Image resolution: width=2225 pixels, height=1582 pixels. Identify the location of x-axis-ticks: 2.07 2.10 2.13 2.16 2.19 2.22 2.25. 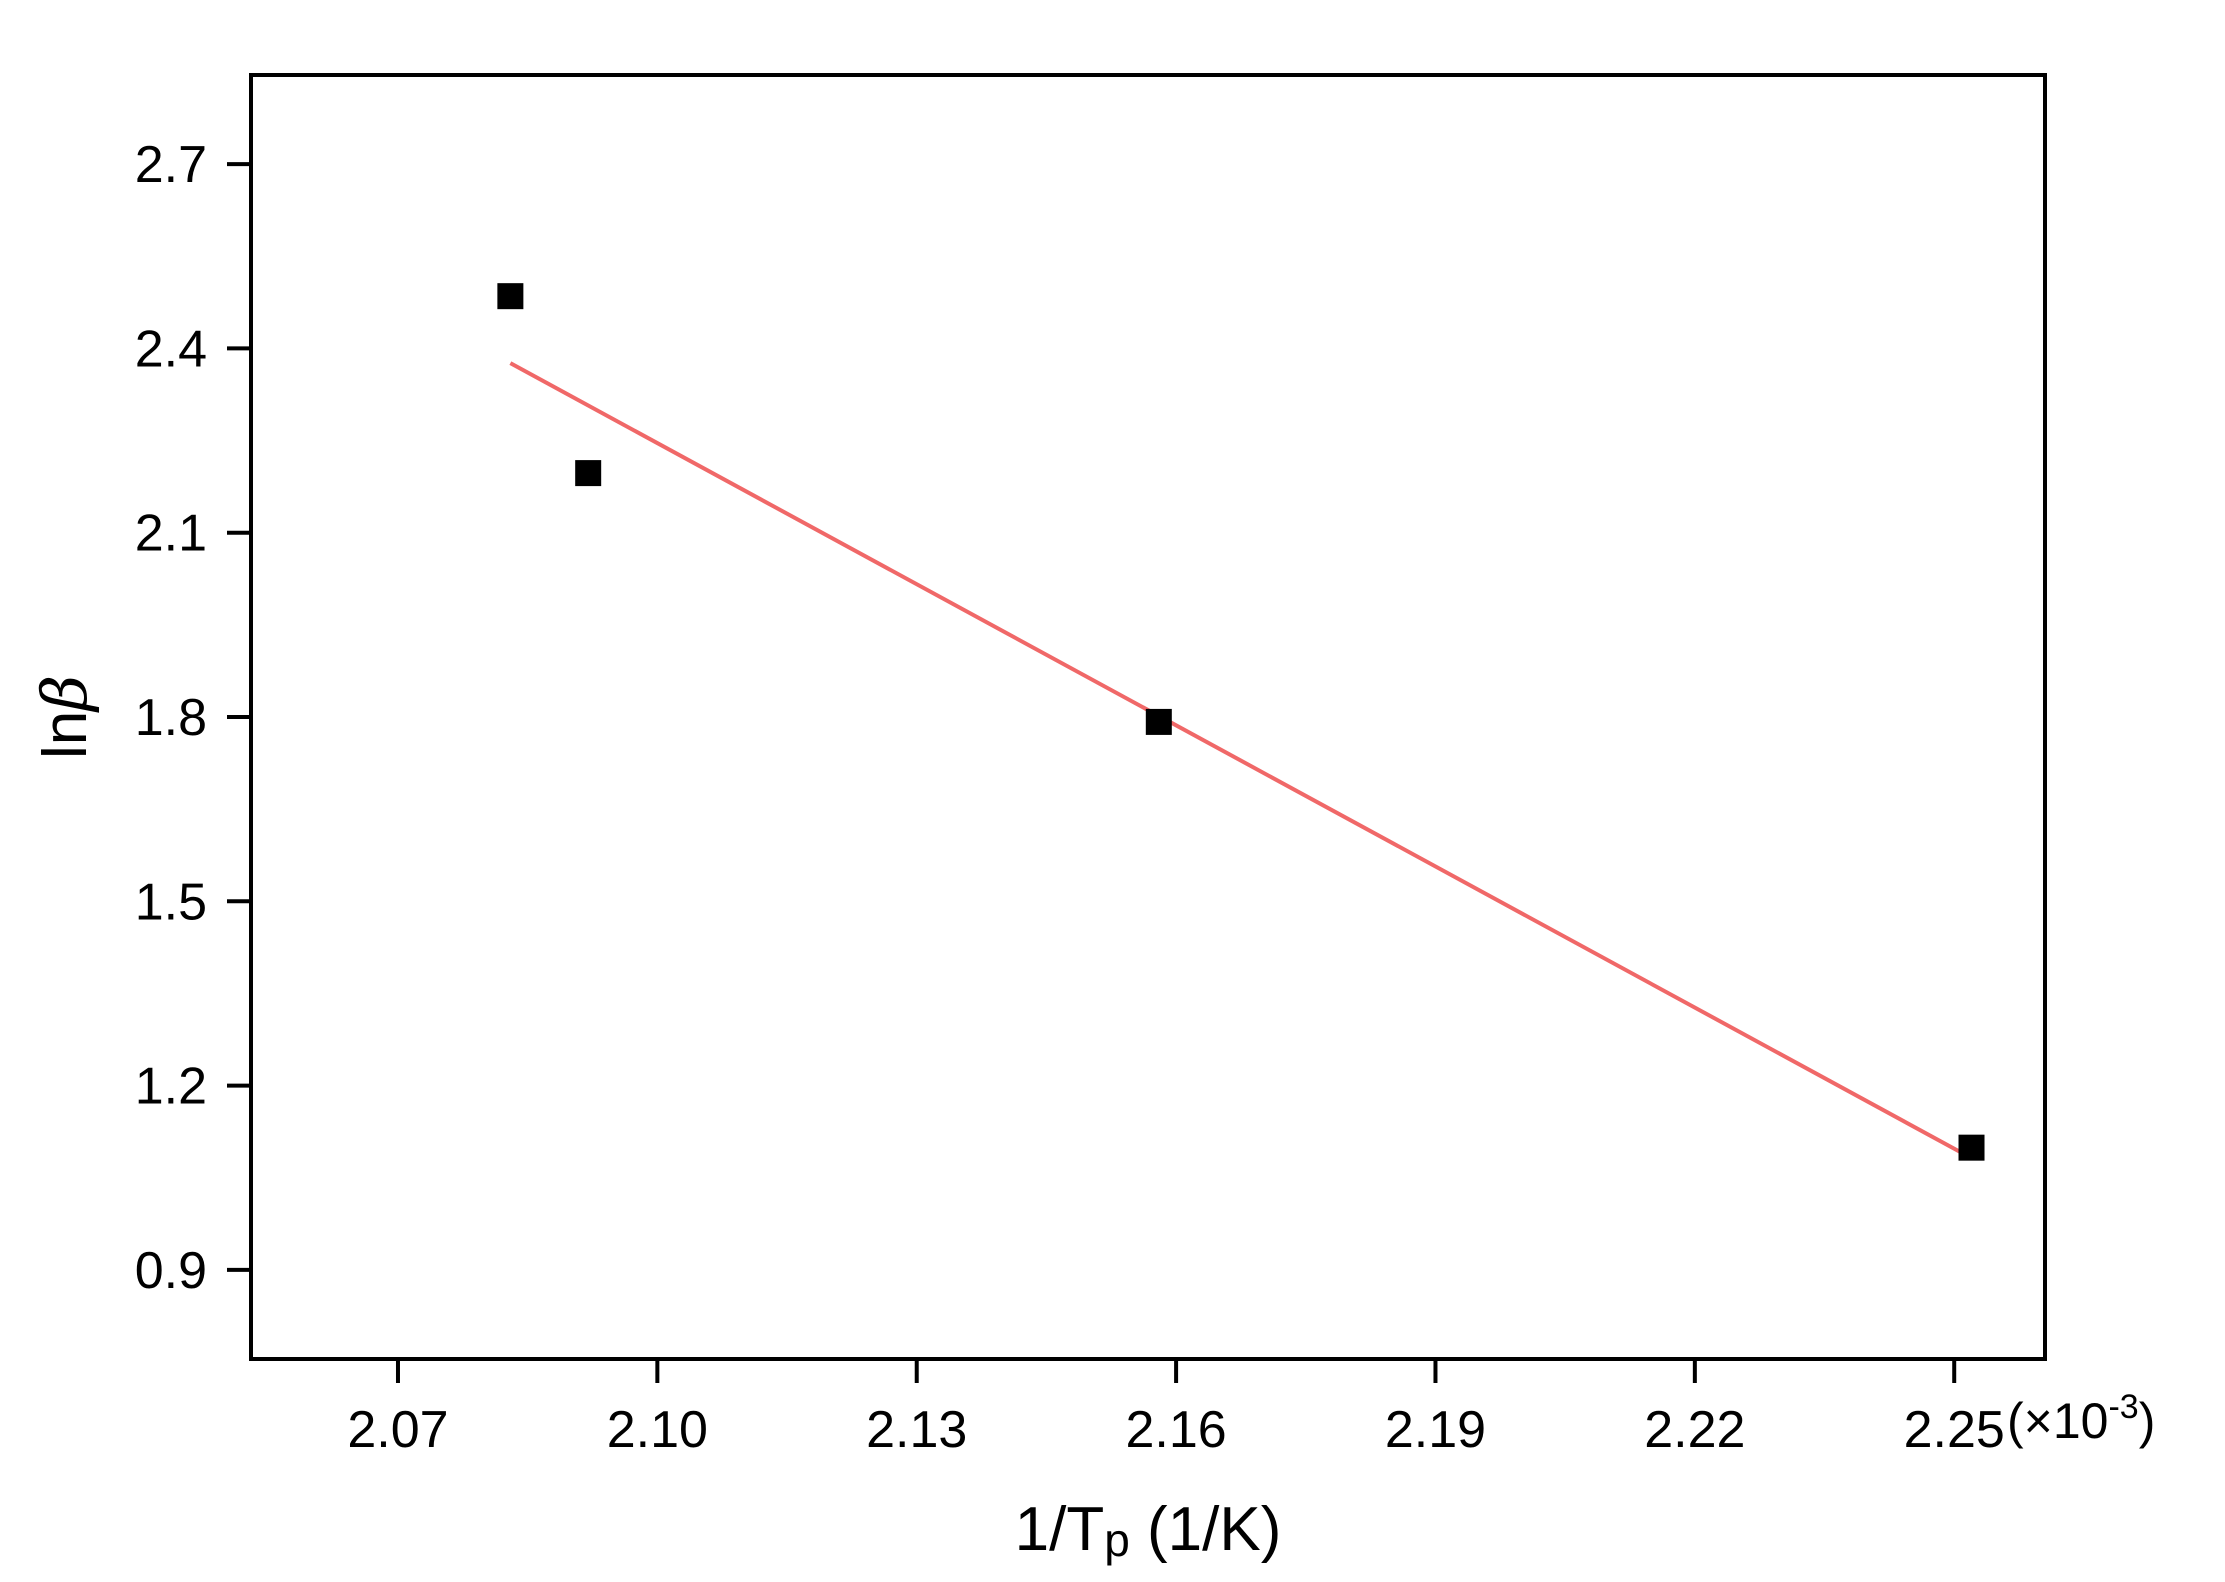
(1176, 1409).